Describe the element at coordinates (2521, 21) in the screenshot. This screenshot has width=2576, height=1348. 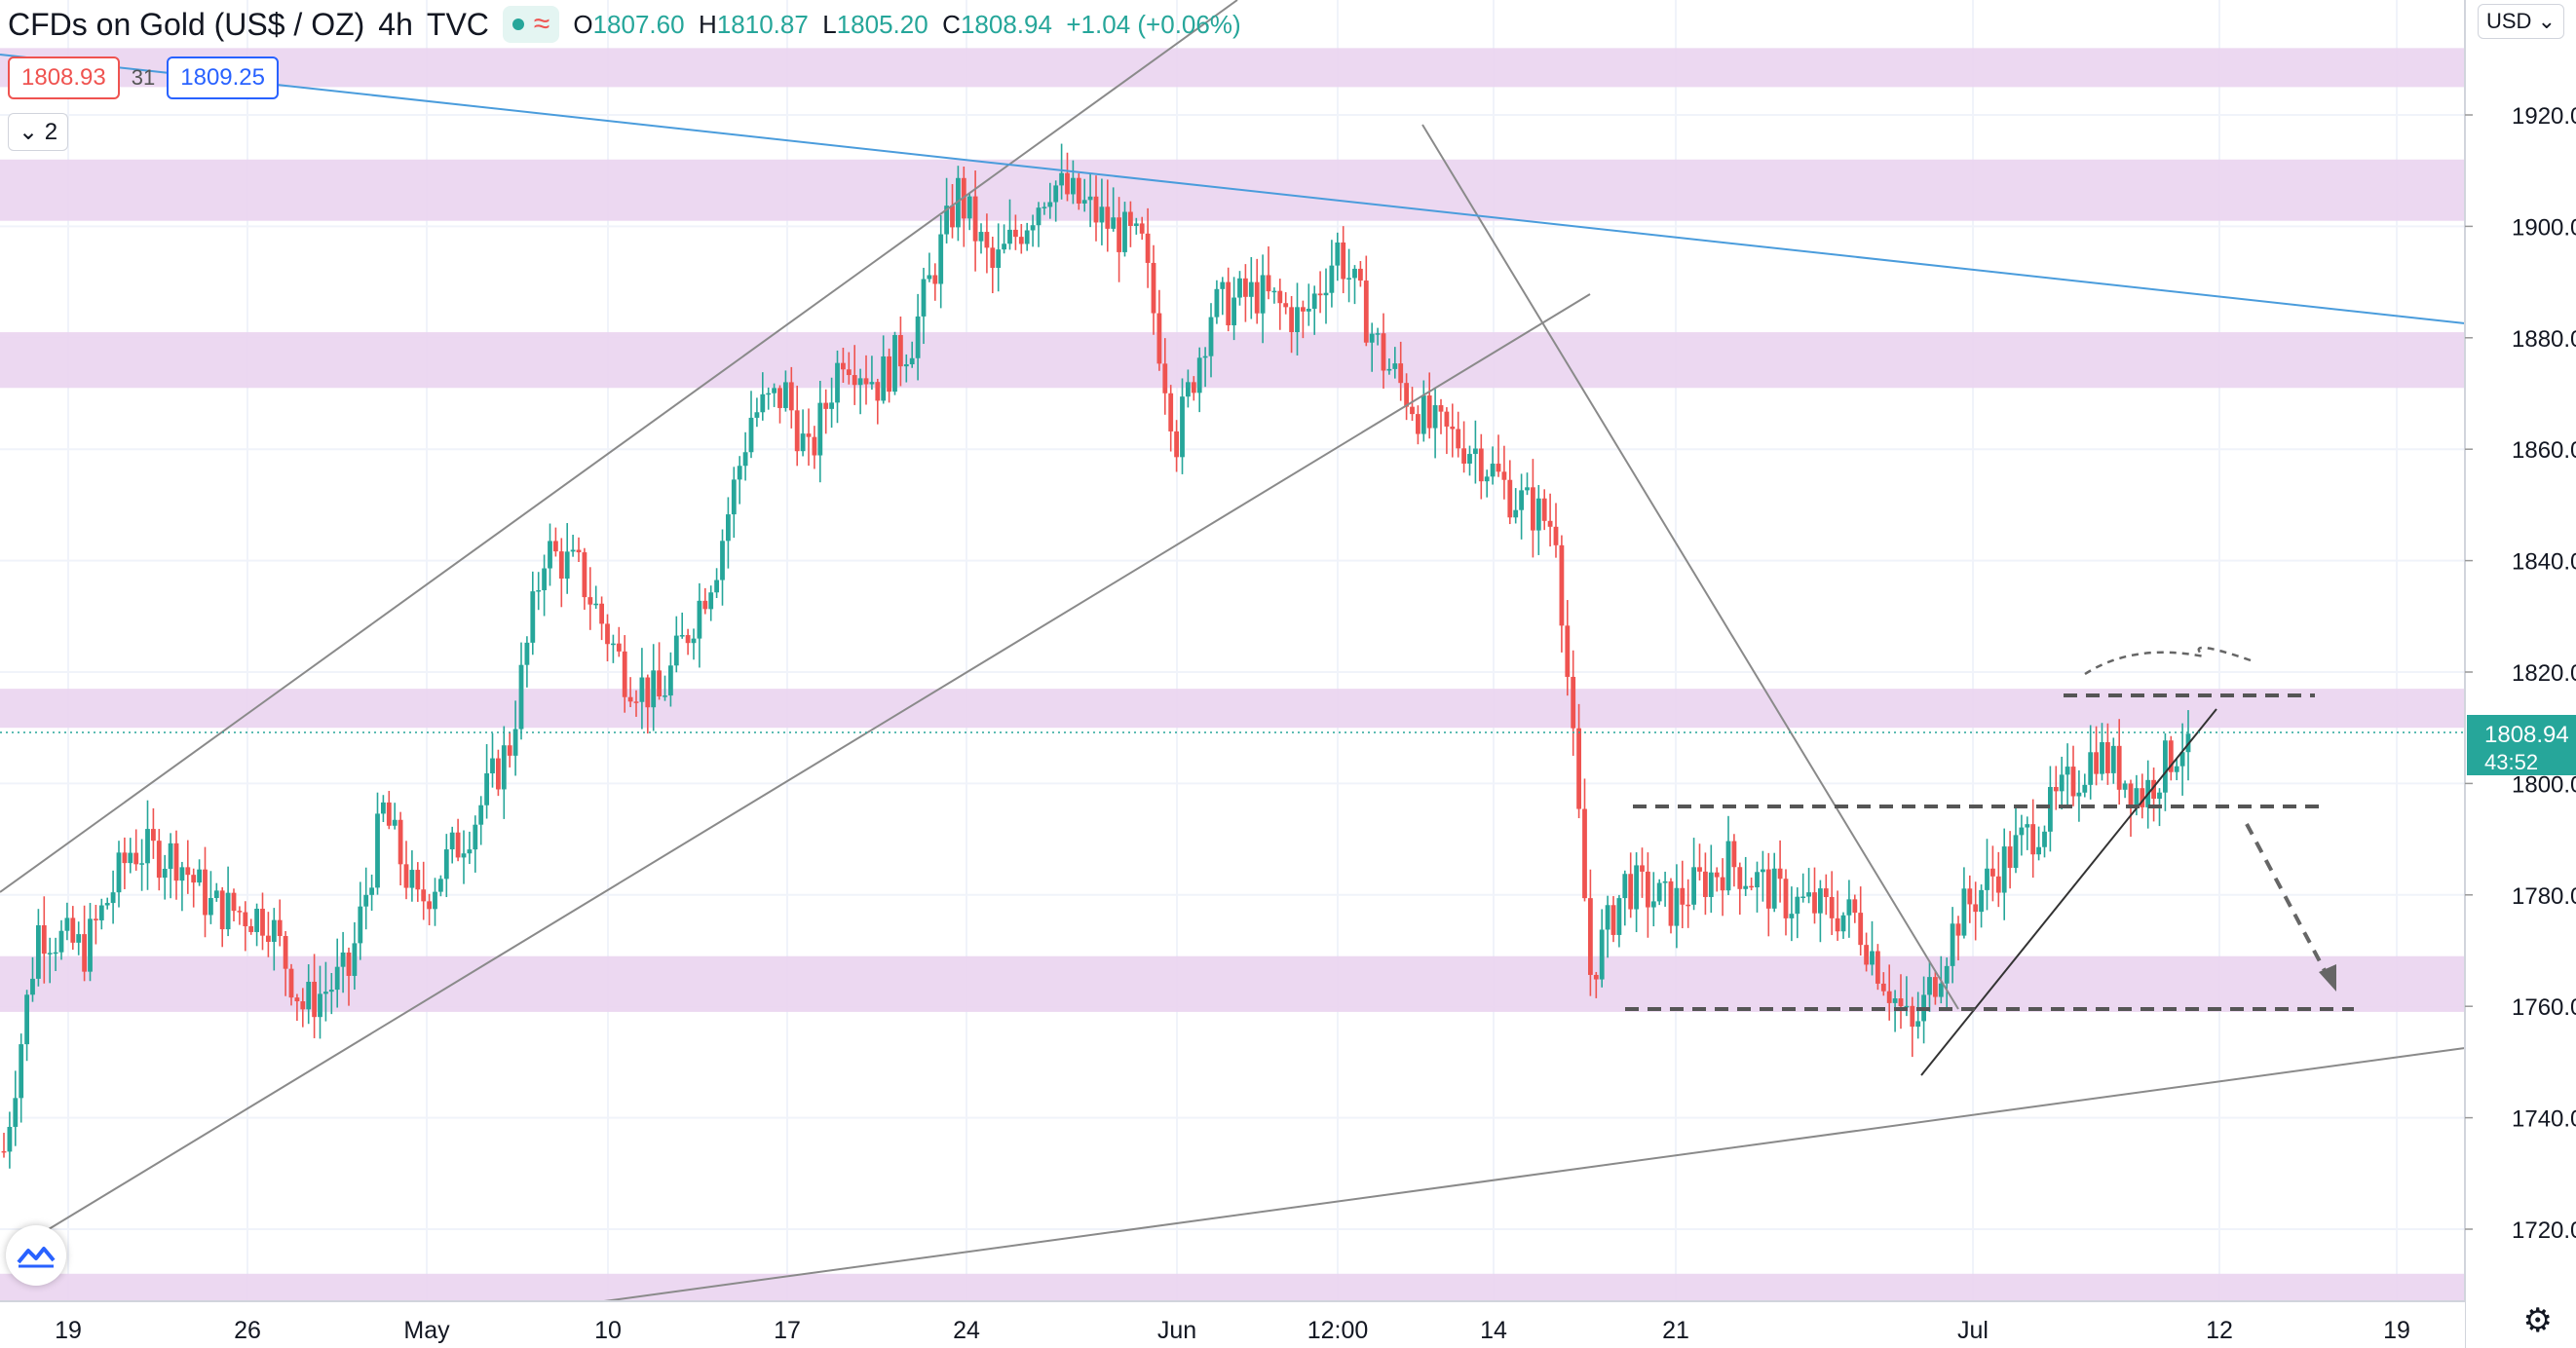
I see `currency-button: USD ⌄` at that location.